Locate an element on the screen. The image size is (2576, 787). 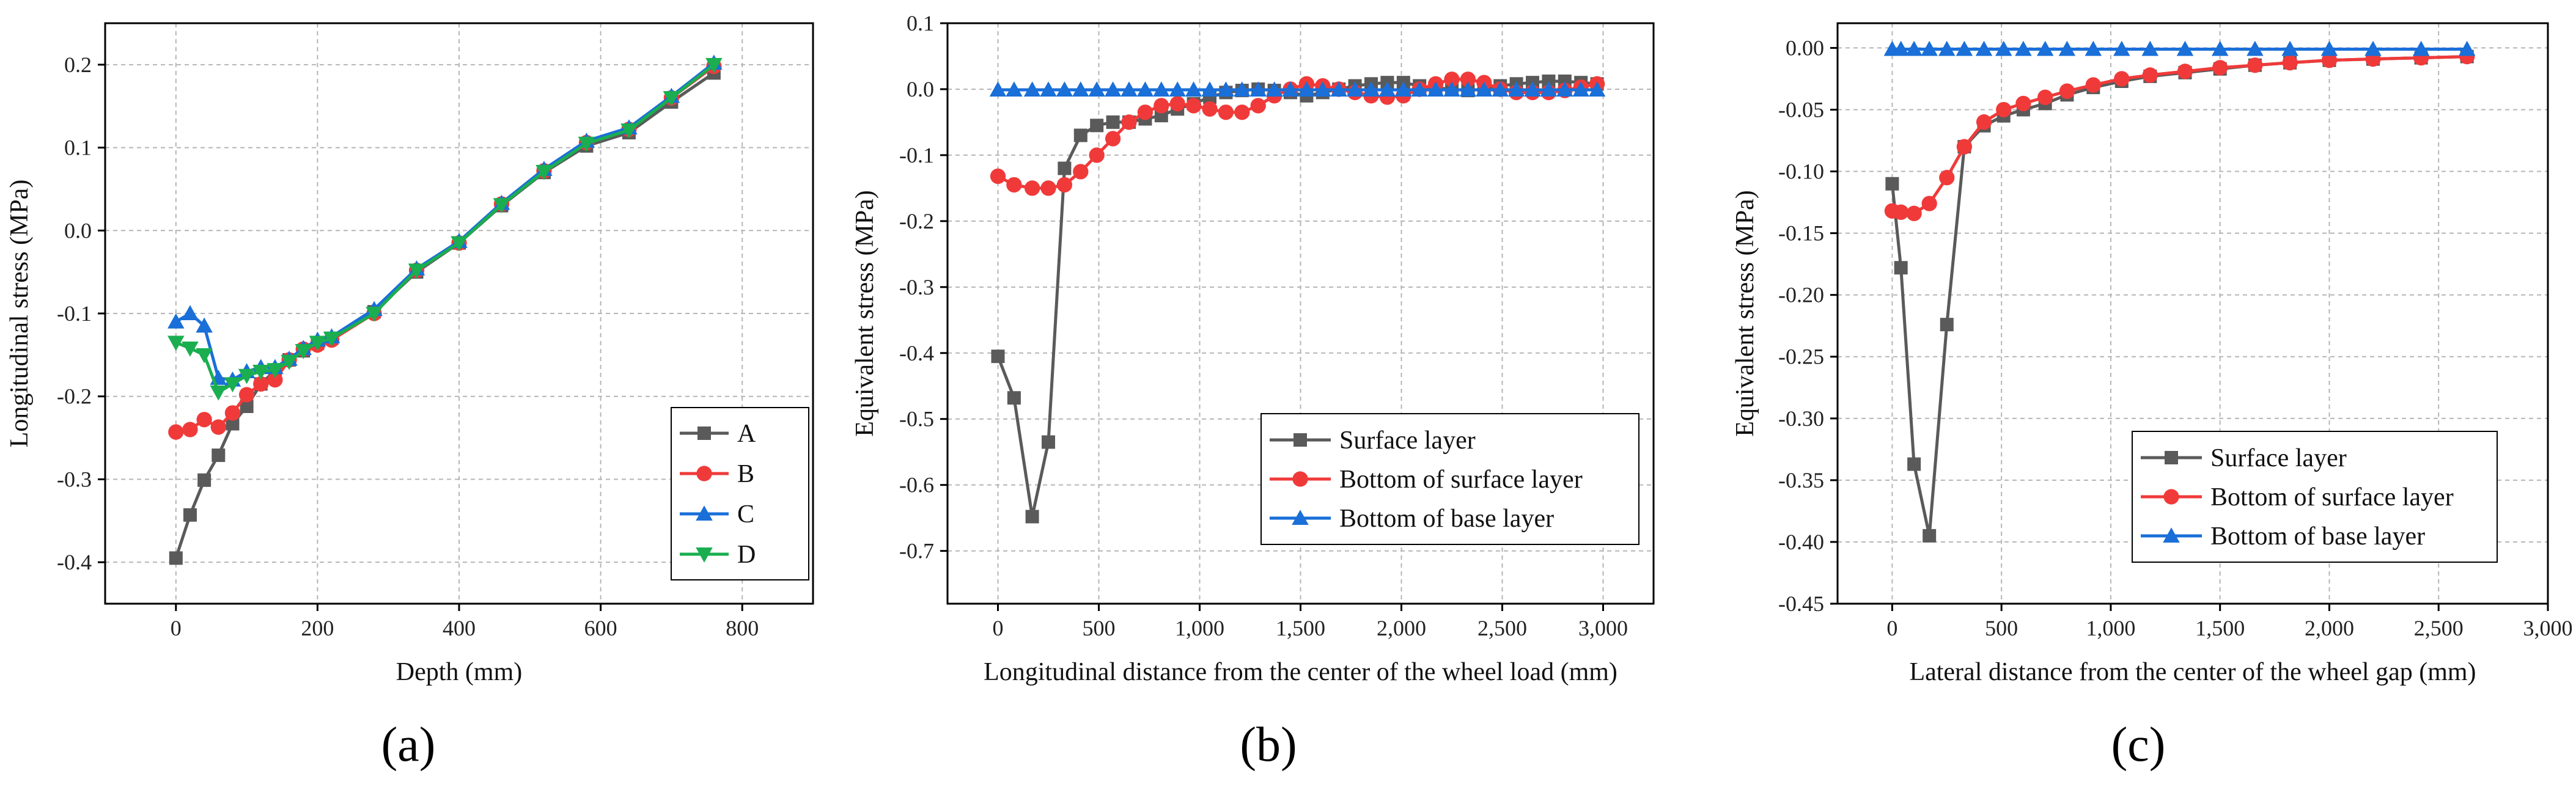
y-tick-label: -0.6 is located at coordinates (917, 485).